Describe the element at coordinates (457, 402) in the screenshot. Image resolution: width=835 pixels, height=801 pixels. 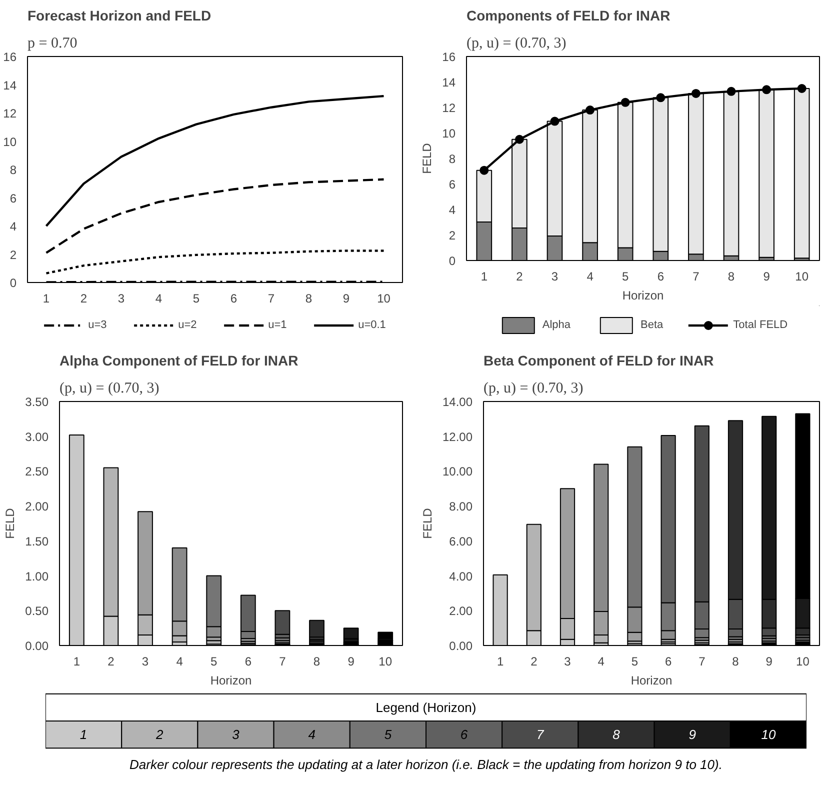
I see `y-tick-label: 14.00` at that location.